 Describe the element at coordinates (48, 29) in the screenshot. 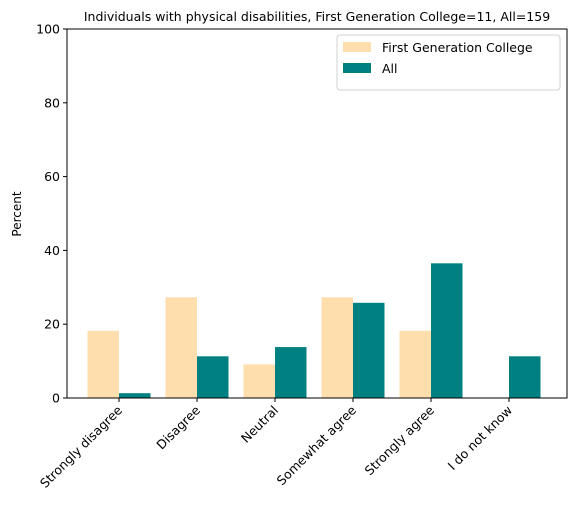

I see `y-tick-label: 100` at that location.